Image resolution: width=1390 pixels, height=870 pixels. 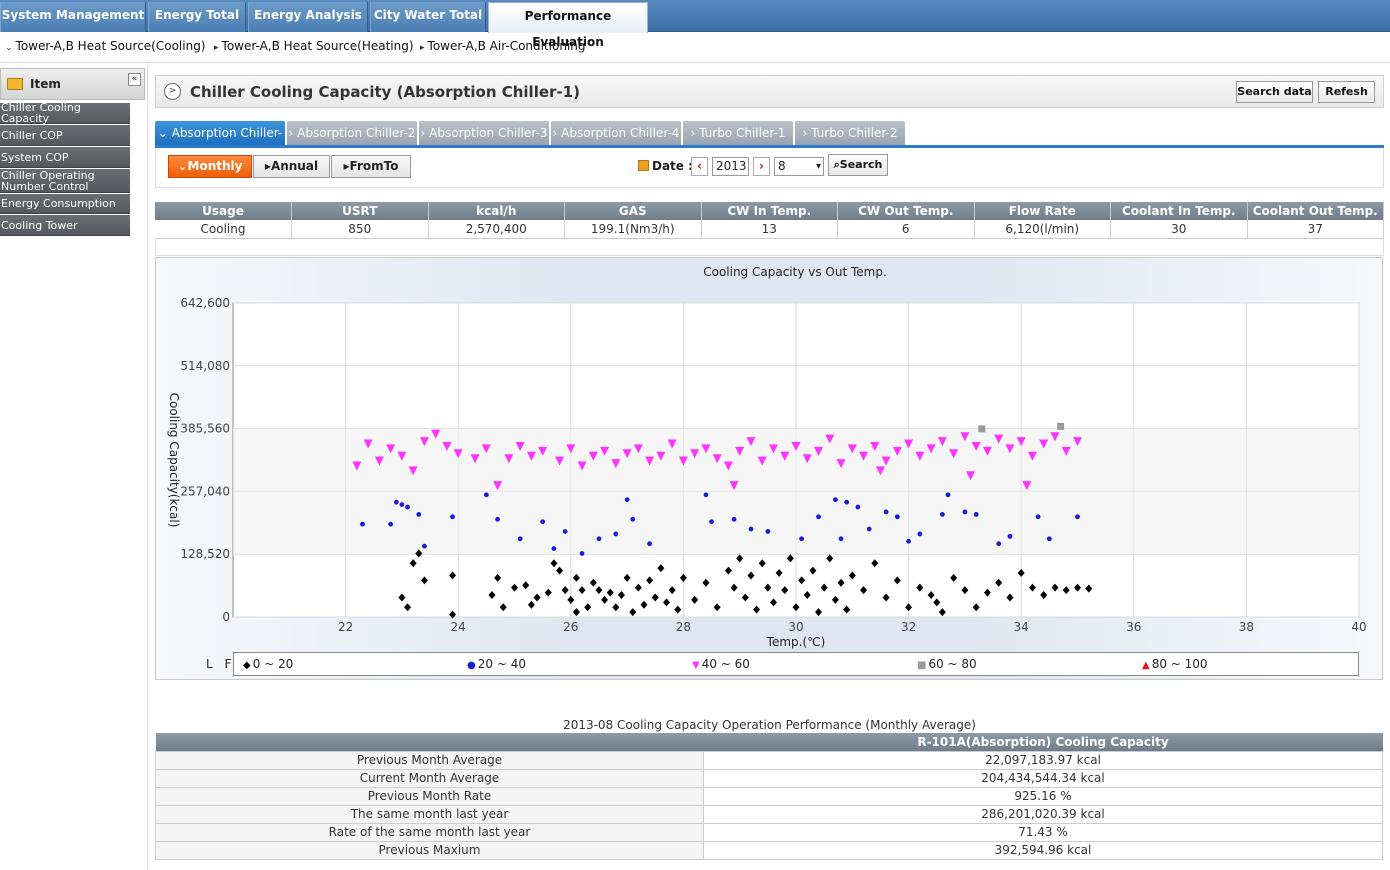 What do you see at coordinates (65, 157) in the screenshot?
I see `sidebar-item-system-cop: System COP` at bounding box center [65, 157].